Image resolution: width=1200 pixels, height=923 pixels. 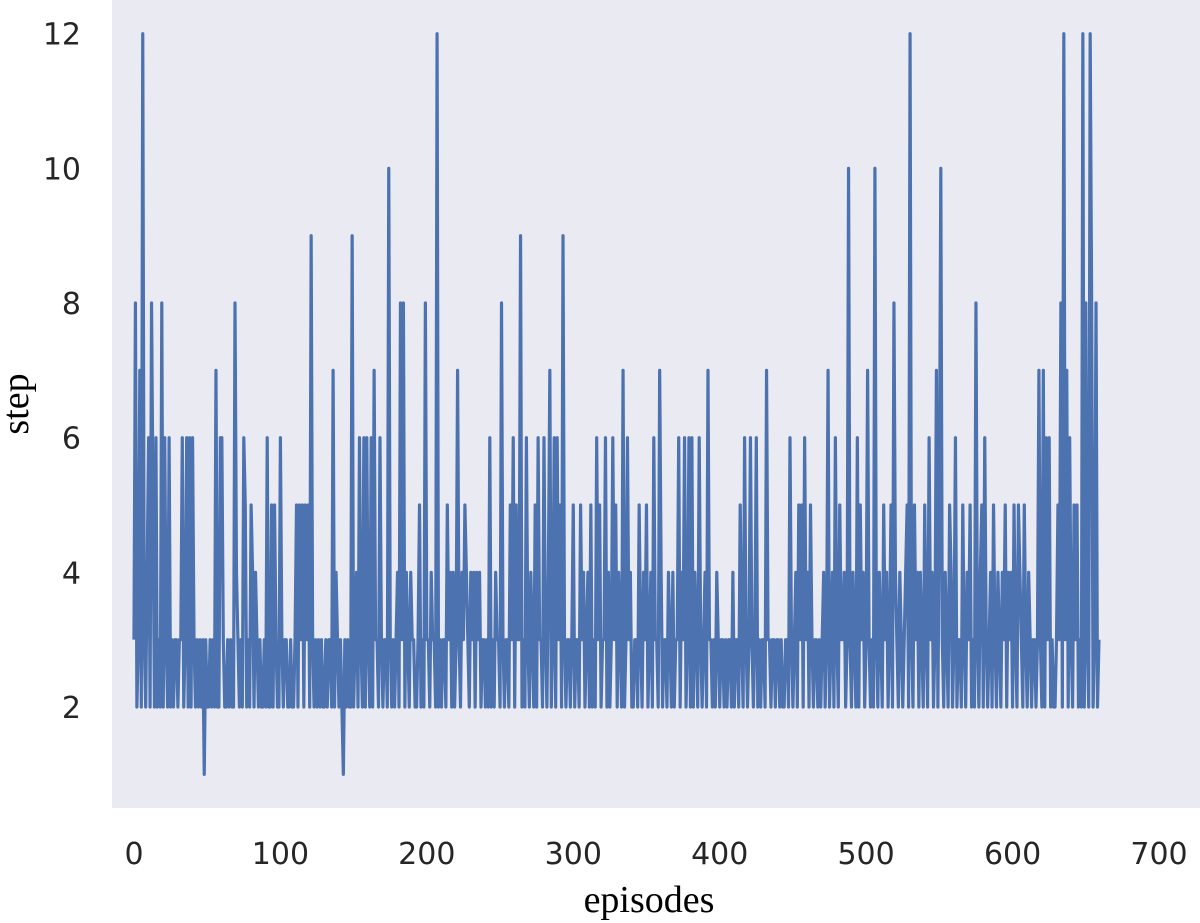 I want to click on y-tick-label: 12, so click(x=62, y=35).